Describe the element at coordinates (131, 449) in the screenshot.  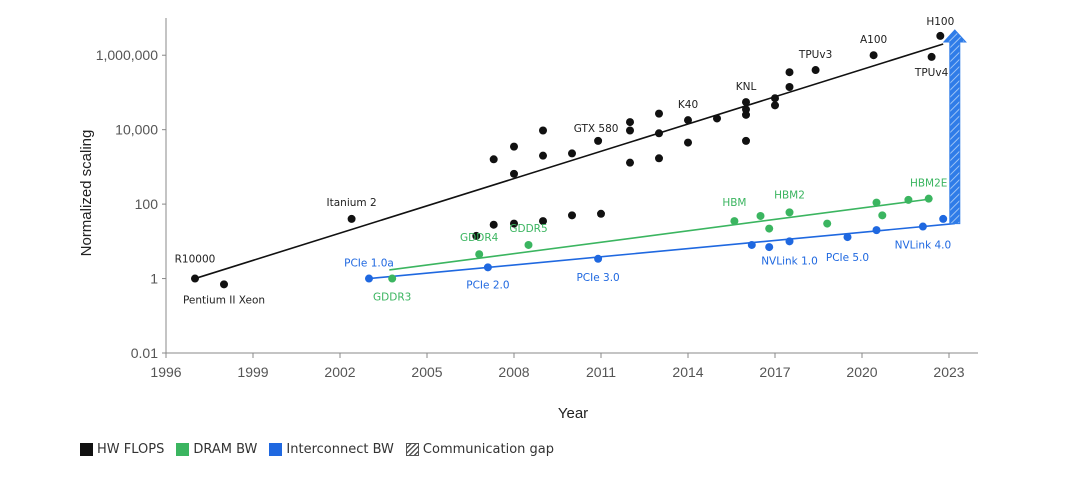
I see `legend-label-hw-flops: HW FLOPS` at that location.